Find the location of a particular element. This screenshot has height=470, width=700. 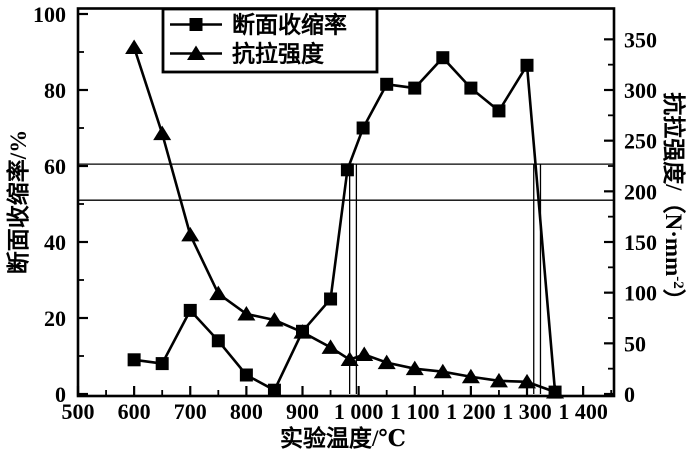

legend-entry-reduction: 断面收缩率 is located at coordinates (258, 25).